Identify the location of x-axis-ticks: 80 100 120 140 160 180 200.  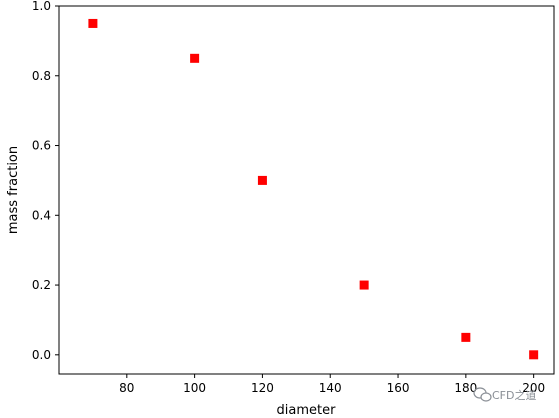
(332, 384).